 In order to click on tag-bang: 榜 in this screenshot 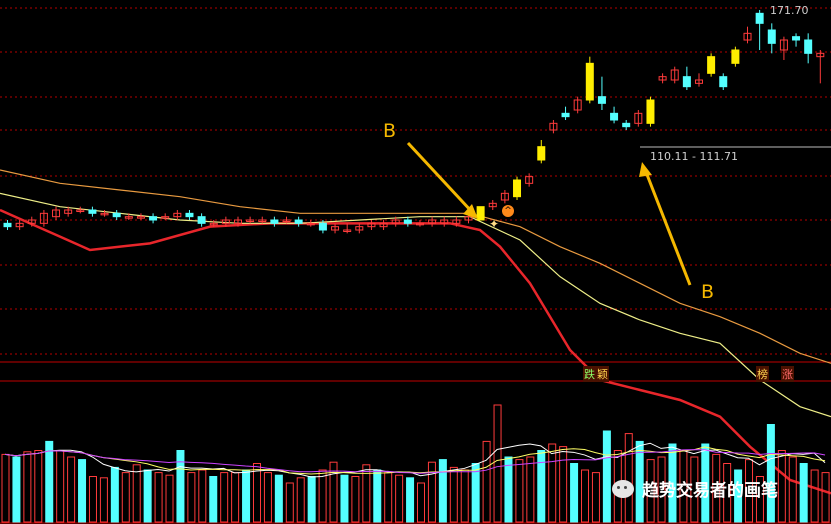, I will do `click(762, 374)`.